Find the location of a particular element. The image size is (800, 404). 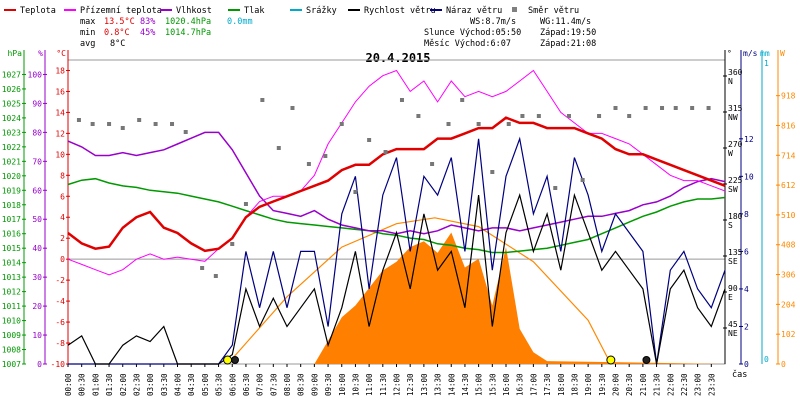

wind-axis-tick-label: 12 is located at coordinates (749, 139).